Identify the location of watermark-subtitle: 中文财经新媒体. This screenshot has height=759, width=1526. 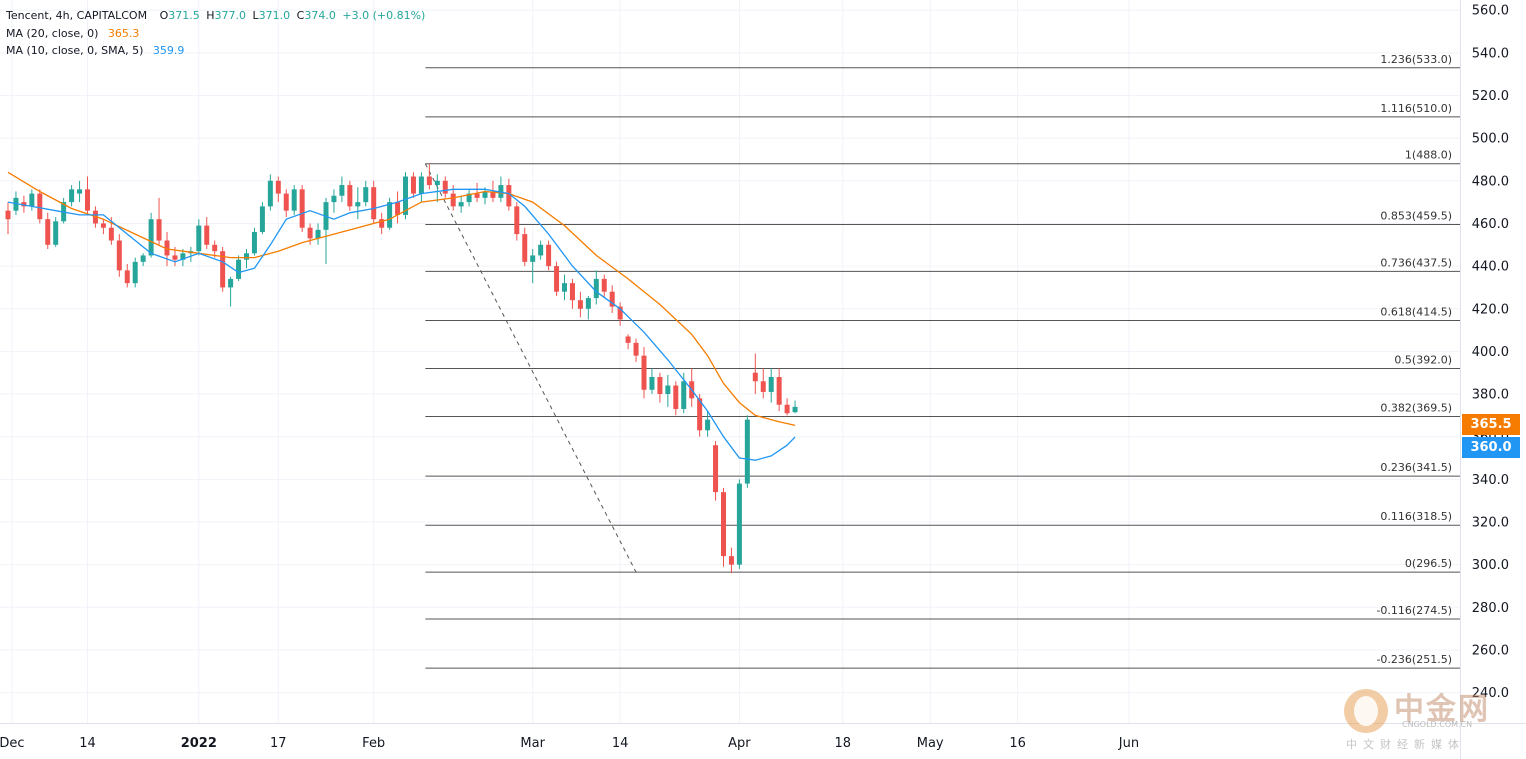
(1405, 744).